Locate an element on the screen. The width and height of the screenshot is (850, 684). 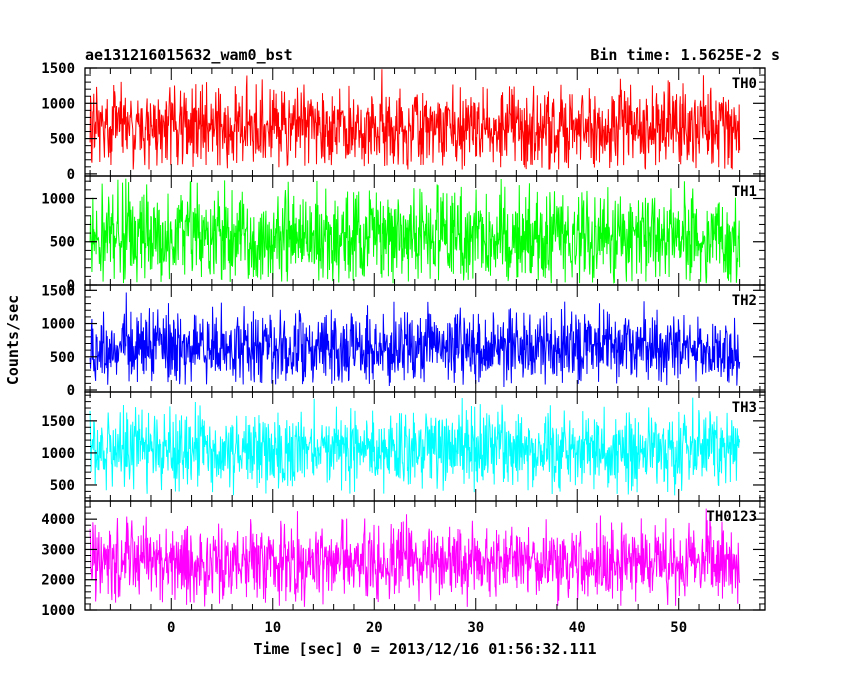
panel-th0123: 1000 2000 3000 4000 TH0123 is located at coordinates (403, 559).